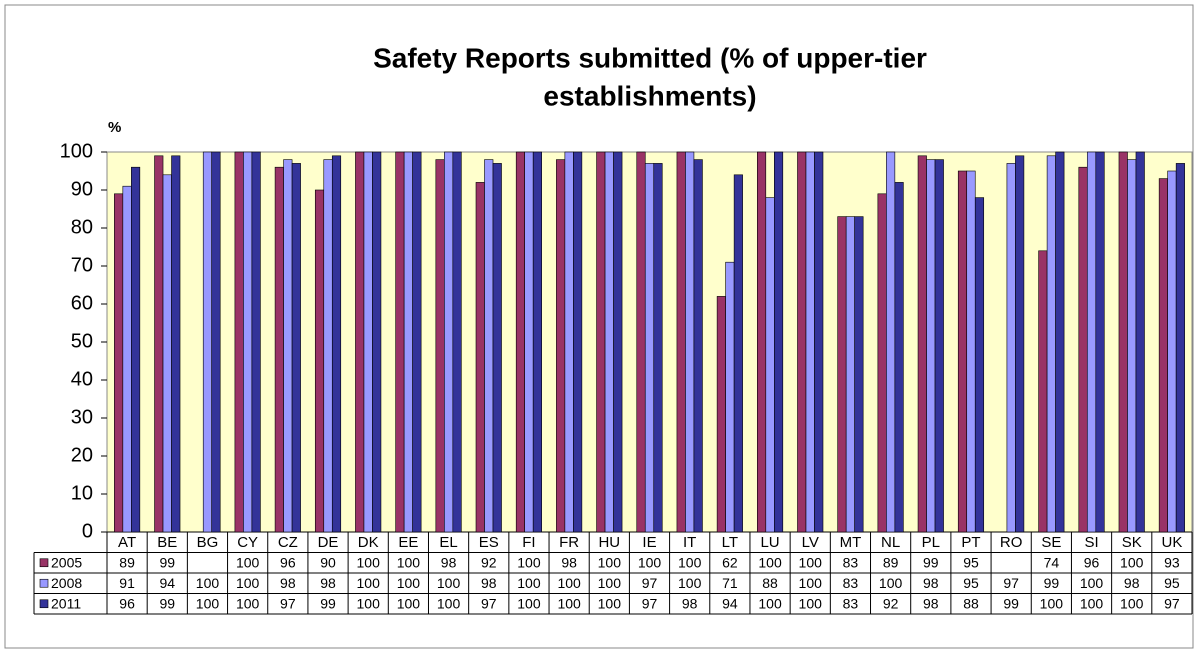 Image resolution: width=1197 pixels, height=653 pixels. What do you see at coordinates (1171, 542) in the screenshot?
I see `x-tick-label: UK` at bounding box center [1171, 542].